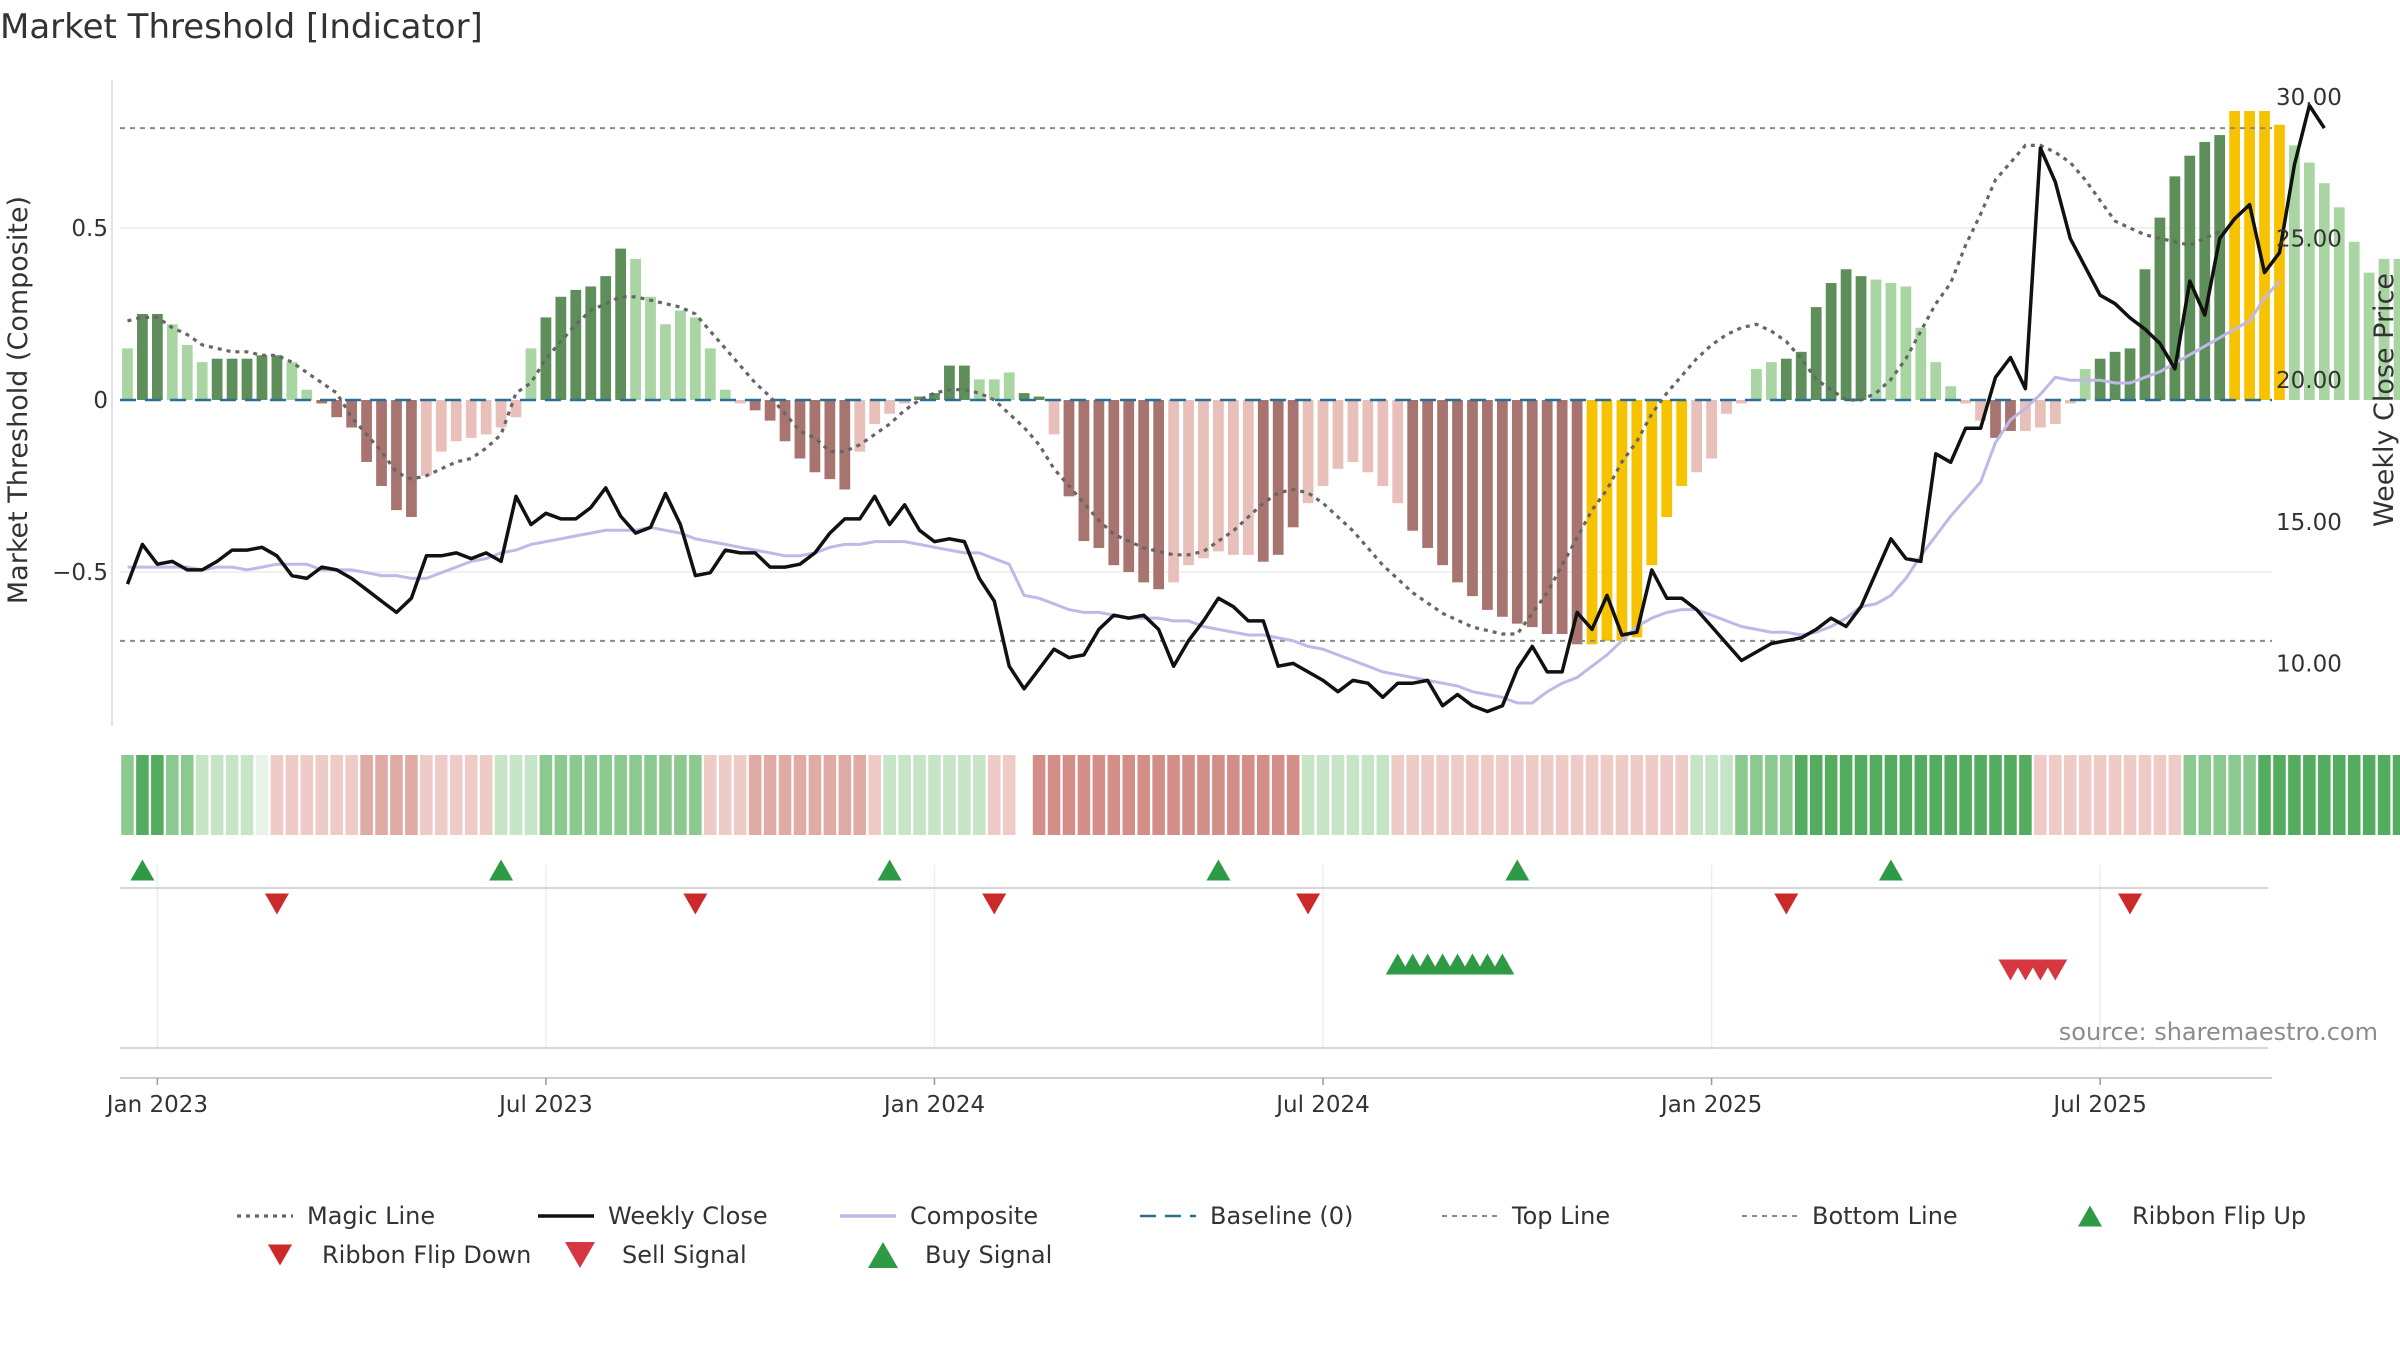  Describe the element at coordinates (426, 1255) in the screenshot. I see `legend-label: Ribbon Flip Down` at that location.